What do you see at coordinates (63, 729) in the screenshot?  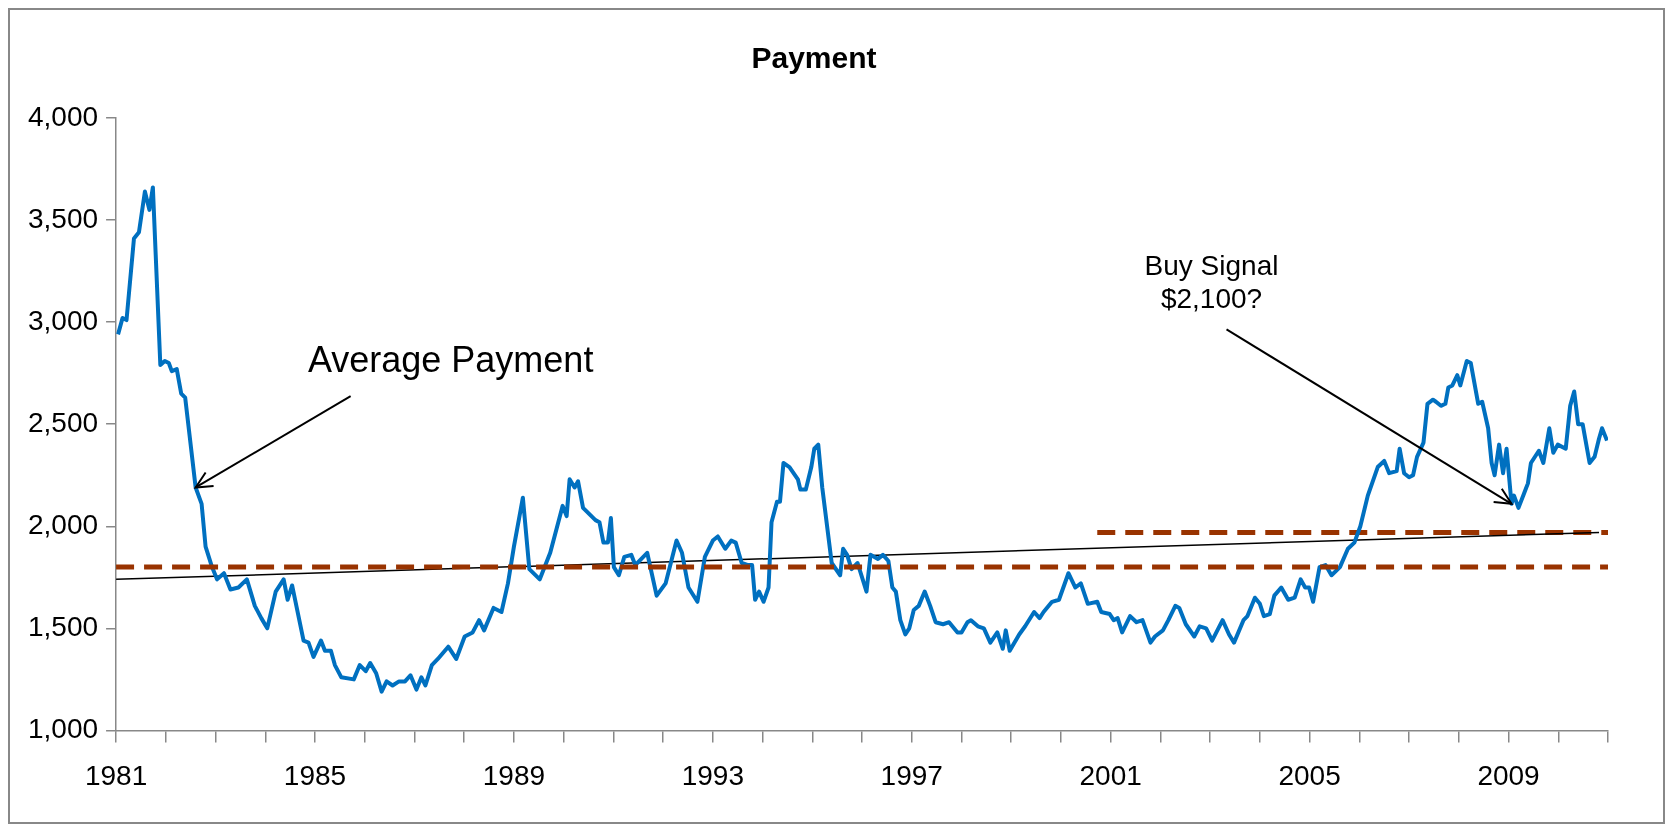 I see `y-tick-label: 1,000` at bounding box center [63, 729].